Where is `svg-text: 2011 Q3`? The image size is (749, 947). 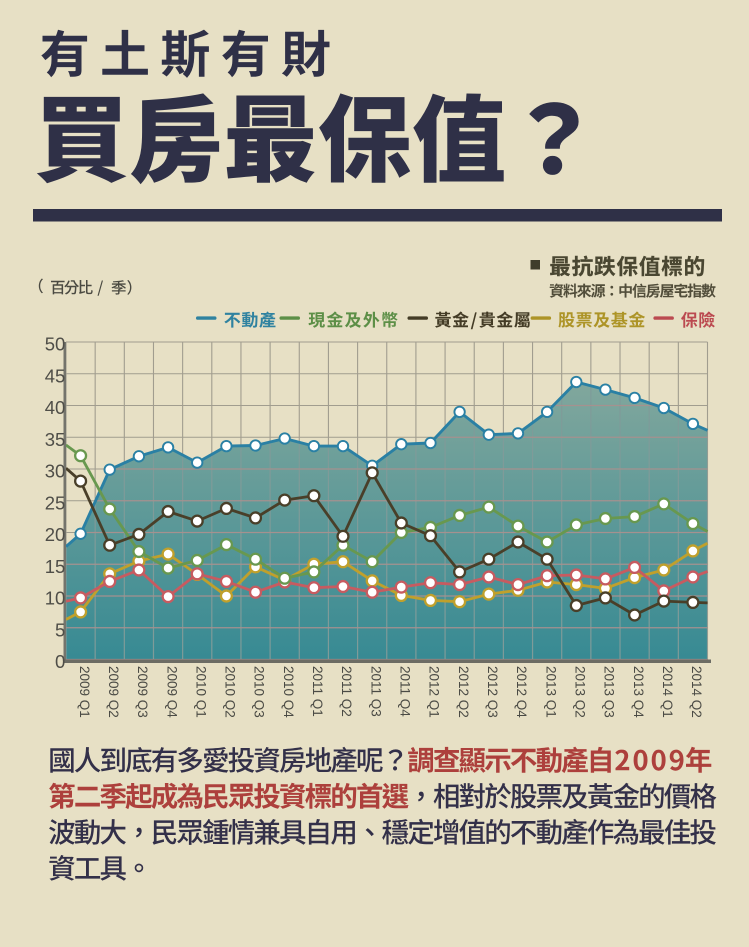
svg-text: 2011 Q3 is located at coordinates (375, 691).